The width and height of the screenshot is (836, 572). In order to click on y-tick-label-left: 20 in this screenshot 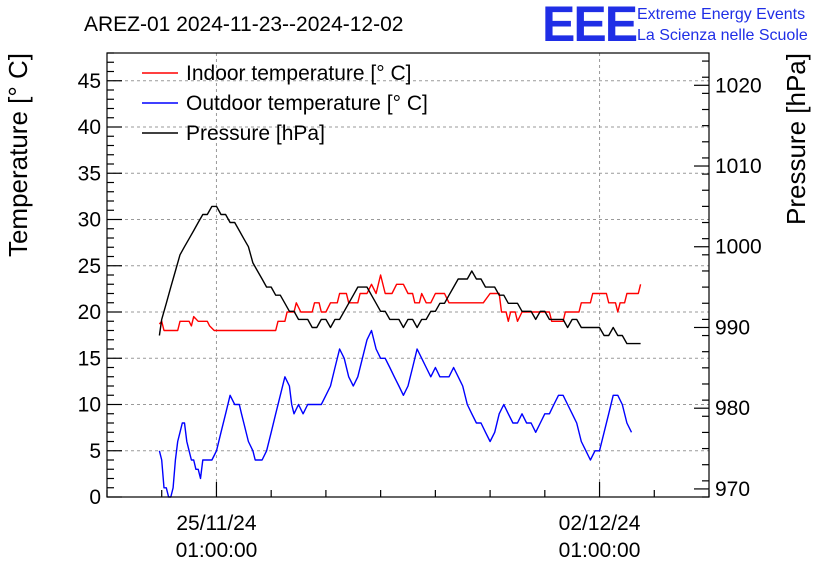, I will do `click(89, 312)`.